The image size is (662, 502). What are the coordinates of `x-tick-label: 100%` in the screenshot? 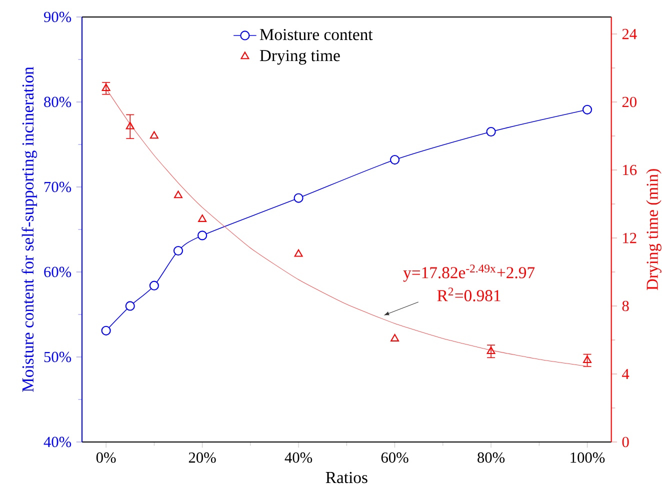 It's located at (587, 457).